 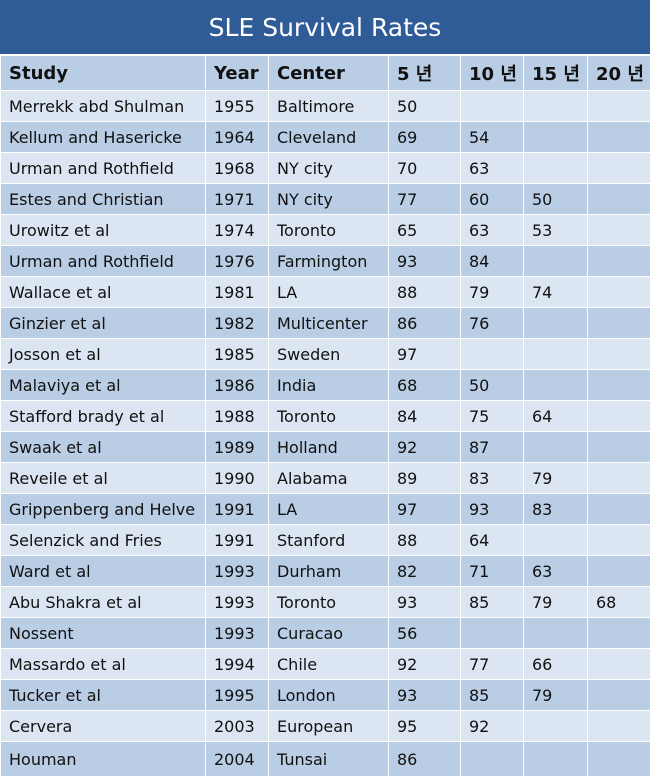 What do you see at coordinates (425, 571) in the screenshot?
I see `table-cell: 82` at bounding box center [425, 571].